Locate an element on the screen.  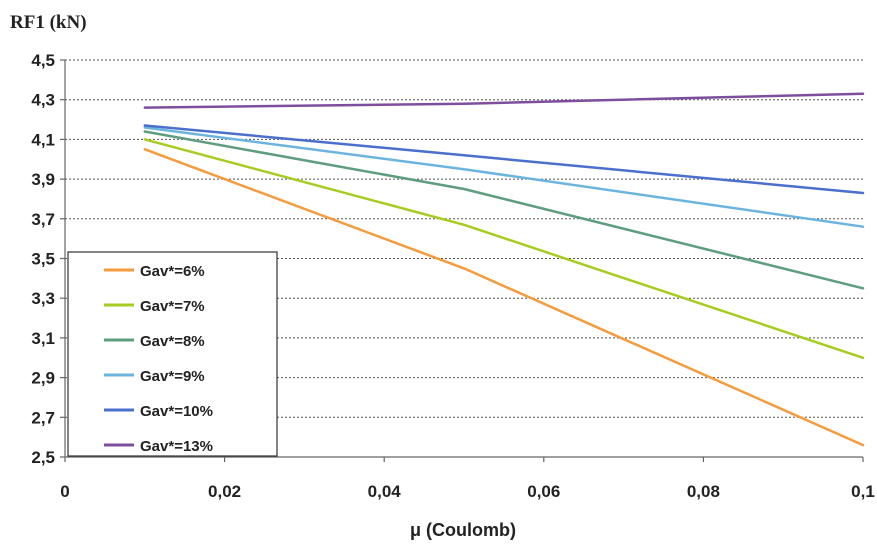
y-tick-label: 2,5 is located at coordinates (43, 457).